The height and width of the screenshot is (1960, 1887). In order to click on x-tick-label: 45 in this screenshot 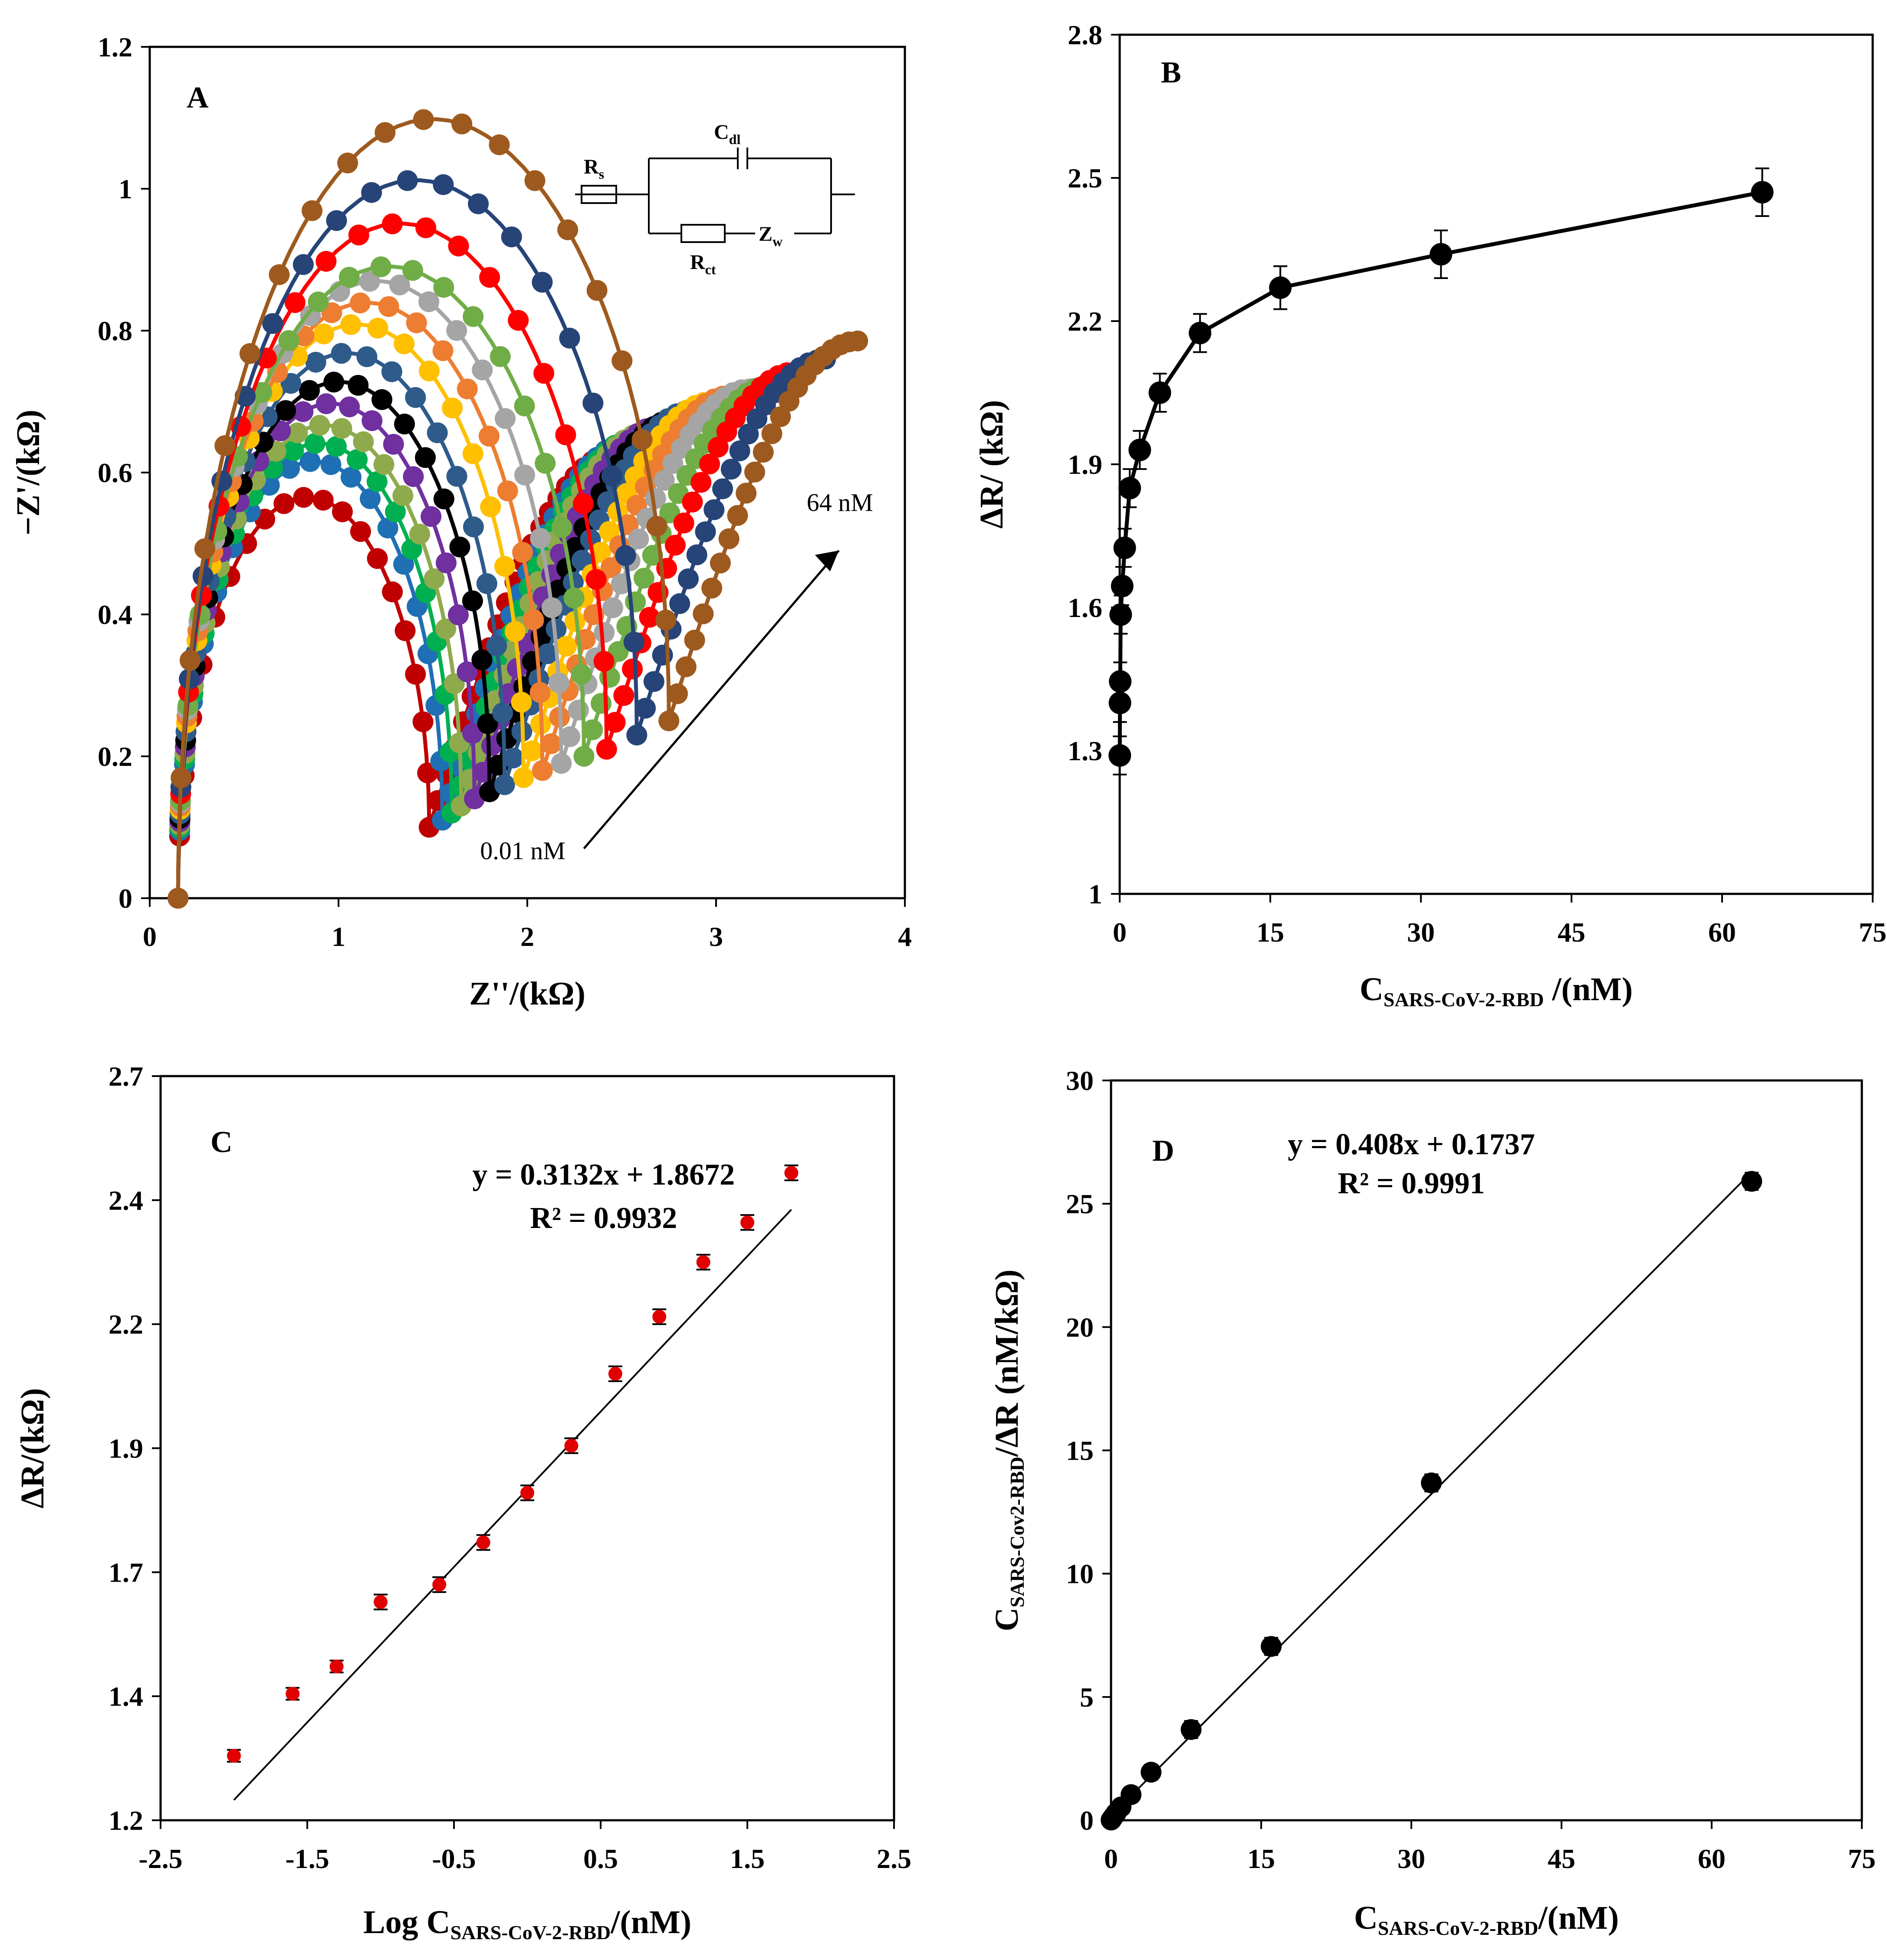, I will do `click(1571, 932)`.